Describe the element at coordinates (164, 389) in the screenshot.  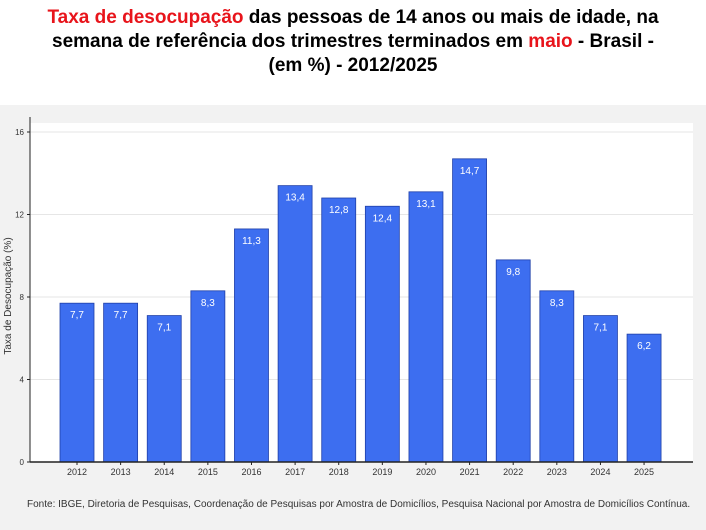
I see `bar-2014` at that location.